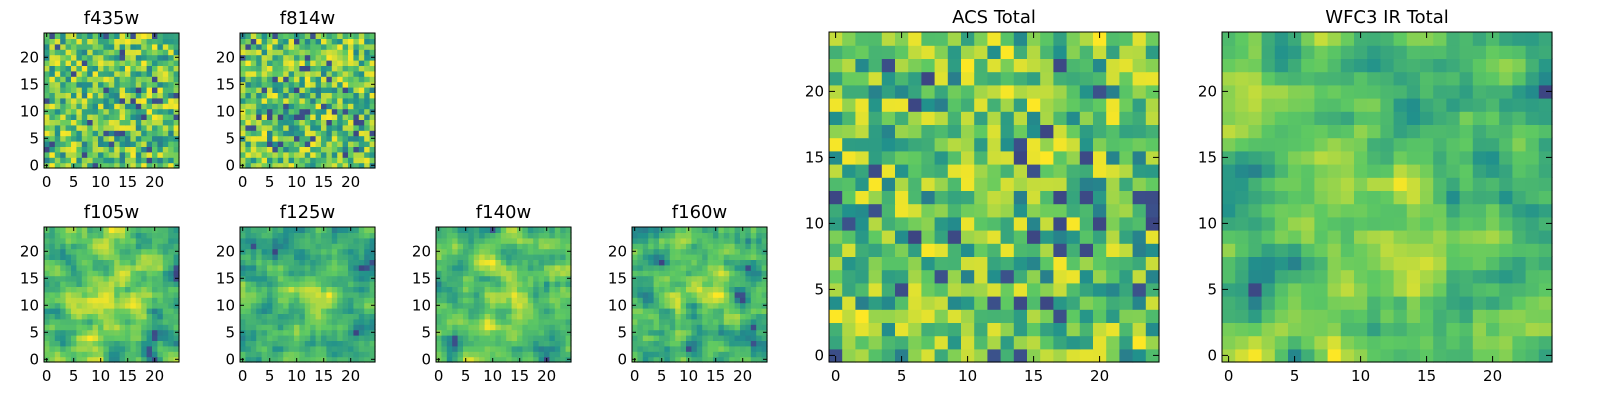 The height and width of the screenshot is (400, 1600). Describe the element at coordinates (836, 376) in the screenshot. I see `x-tick-label: 0` at that location.